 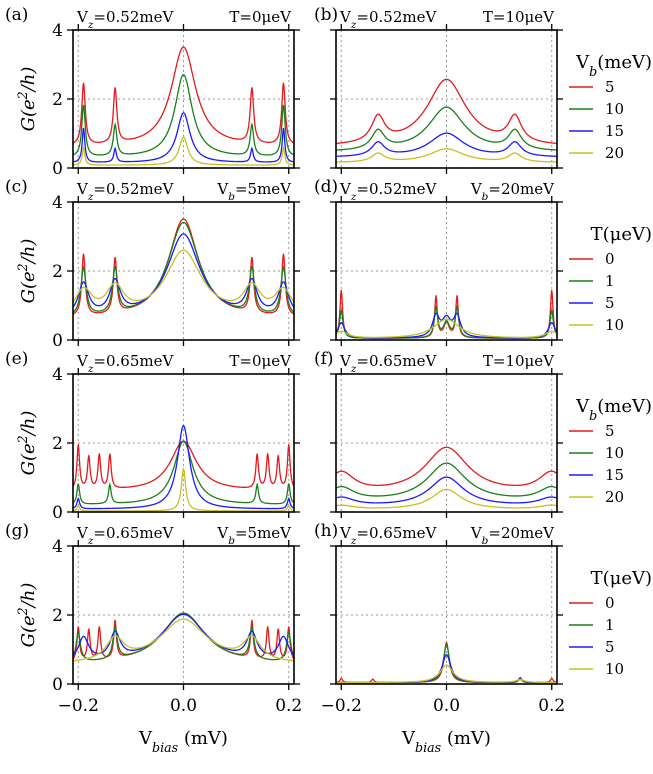 What do you see at coordinates (326, 531) in the screenshot?
I see `panel-label: (h)` at bounding box center [326, 531].